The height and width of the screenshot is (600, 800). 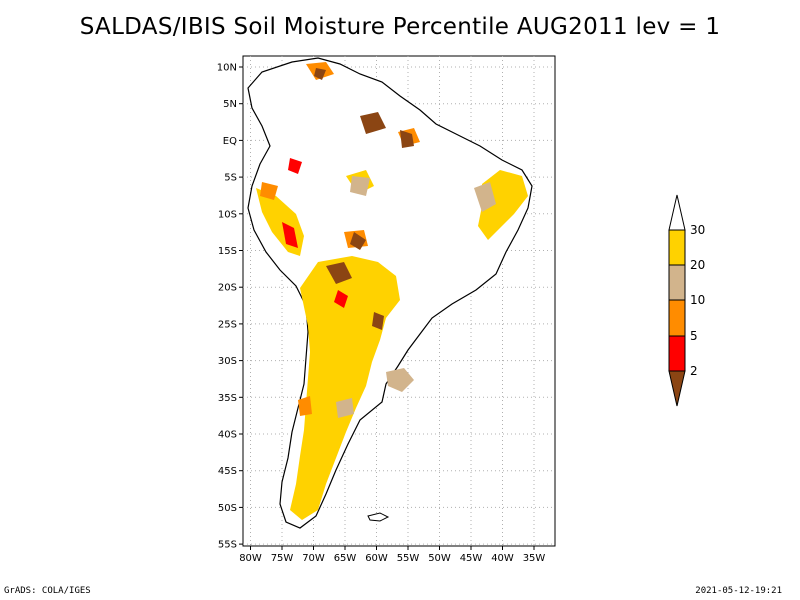 I want to click on lat-tick-label: 25S, so click(x=227, y=324).